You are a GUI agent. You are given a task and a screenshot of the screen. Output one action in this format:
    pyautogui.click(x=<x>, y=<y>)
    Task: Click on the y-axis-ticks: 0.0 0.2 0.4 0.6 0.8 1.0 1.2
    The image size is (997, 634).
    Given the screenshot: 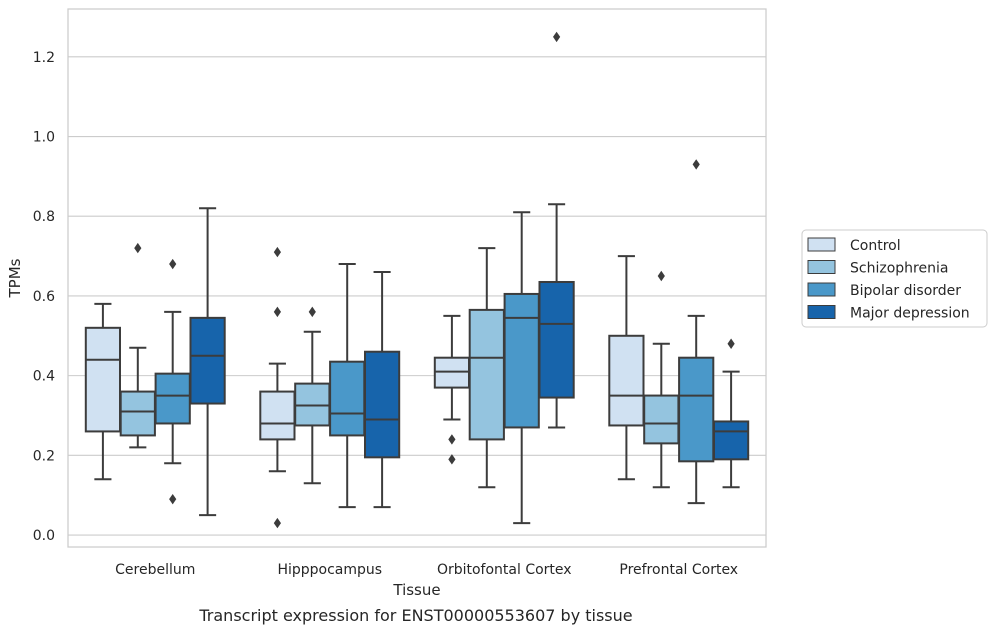 What is the action you would take?
    pyautogui.click(x=44, y=297)
    